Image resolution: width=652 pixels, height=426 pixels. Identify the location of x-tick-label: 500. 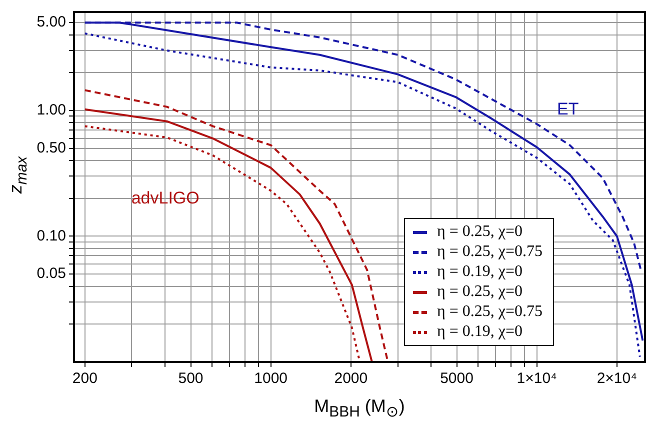
(191, 379).